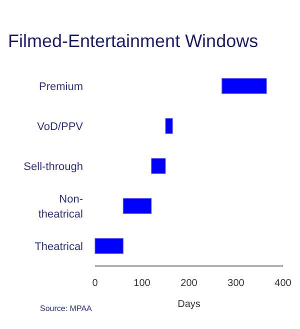 The image size is (300, 329). What do you see at coordinates (236, 283) in the screenshot?
I see `x-tick-label: 300` at bounding box center [236, 283].